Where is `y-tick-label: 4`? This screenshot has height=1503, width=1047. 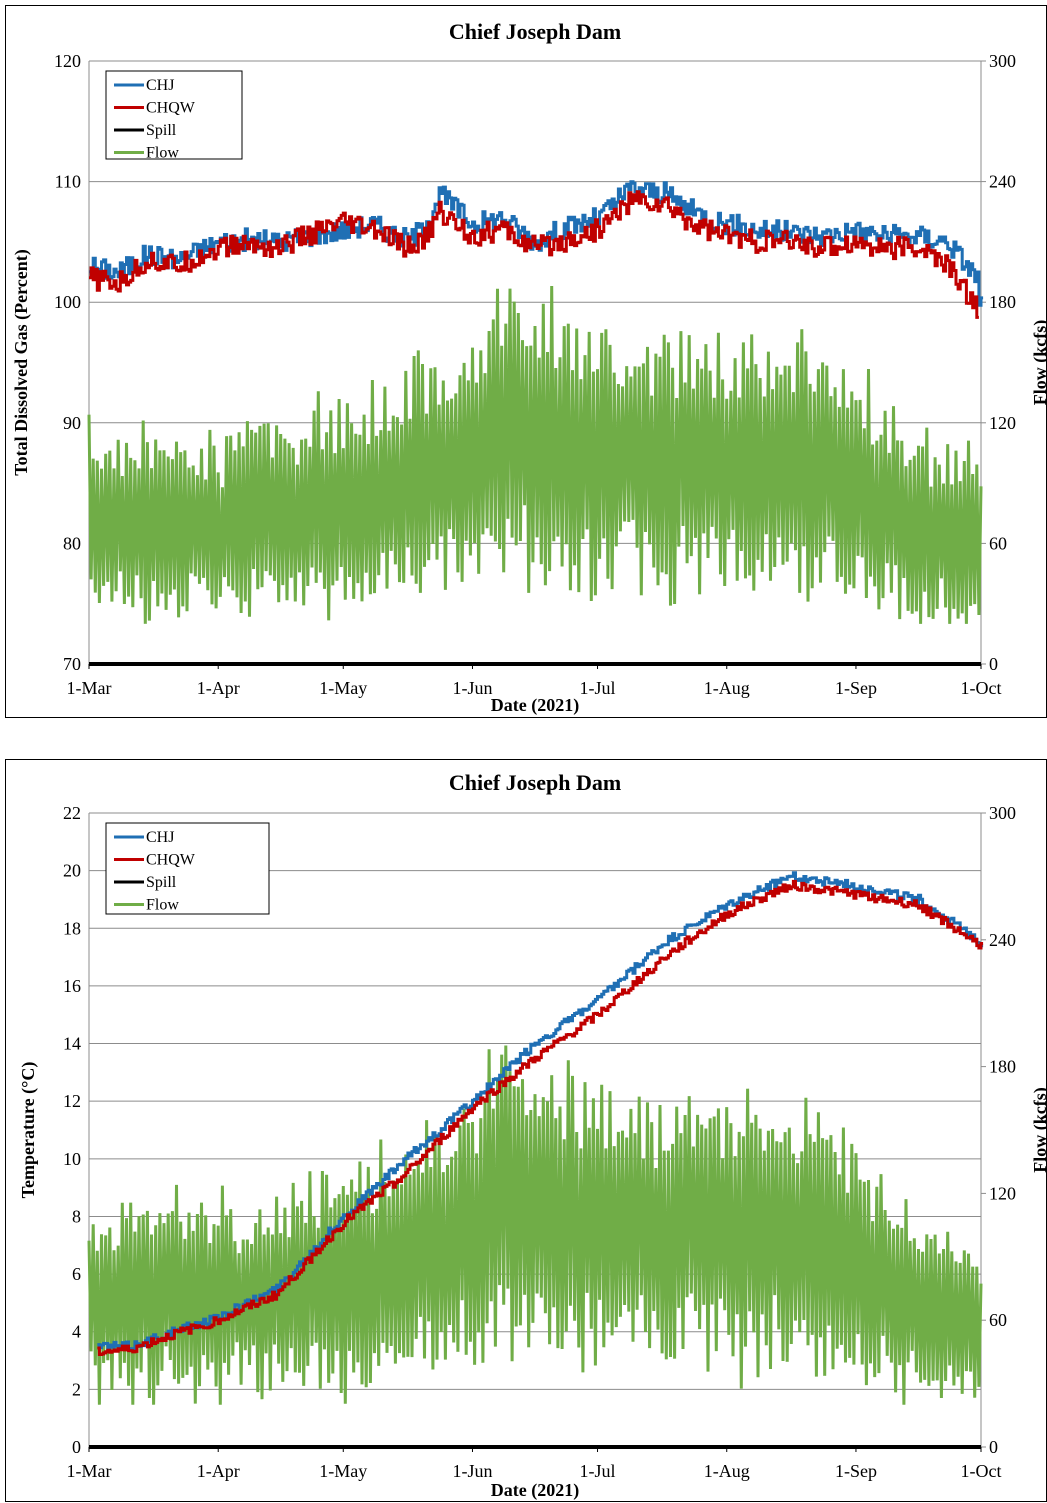 y-tick-label: 4 is located at coordinates (76, 1332).